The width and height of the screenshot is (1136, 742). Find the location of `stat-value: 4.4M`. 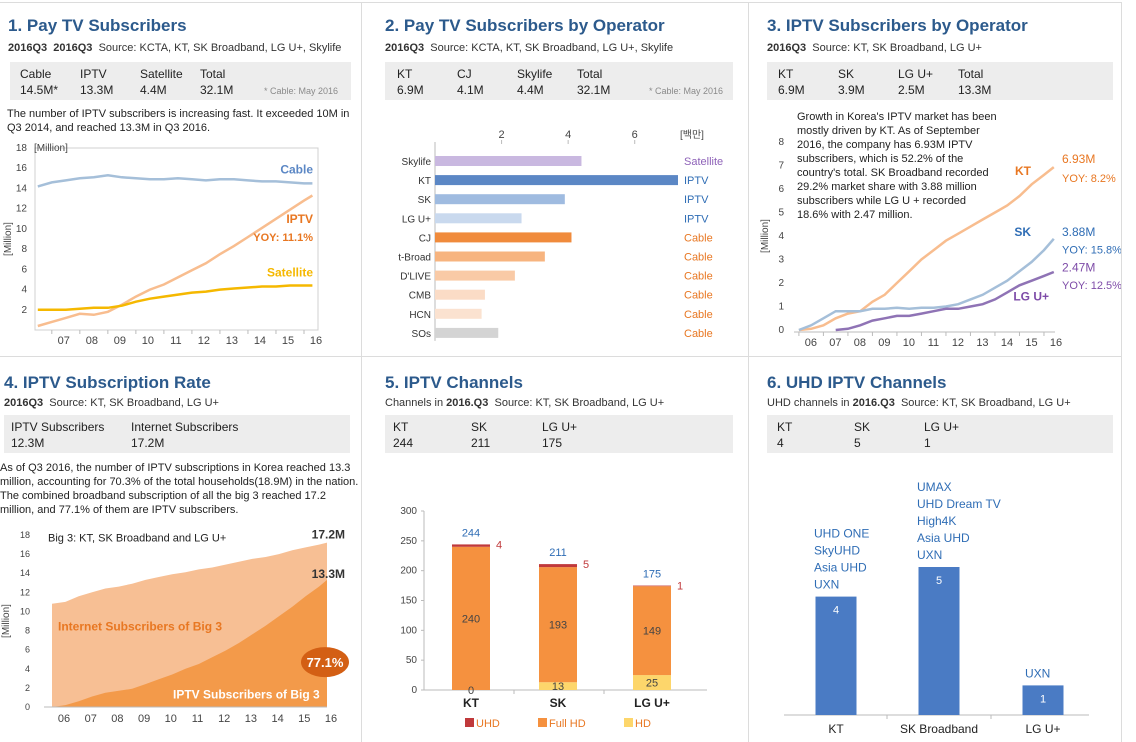

stat-value: 4.4M is located at coordinates (153, 90).